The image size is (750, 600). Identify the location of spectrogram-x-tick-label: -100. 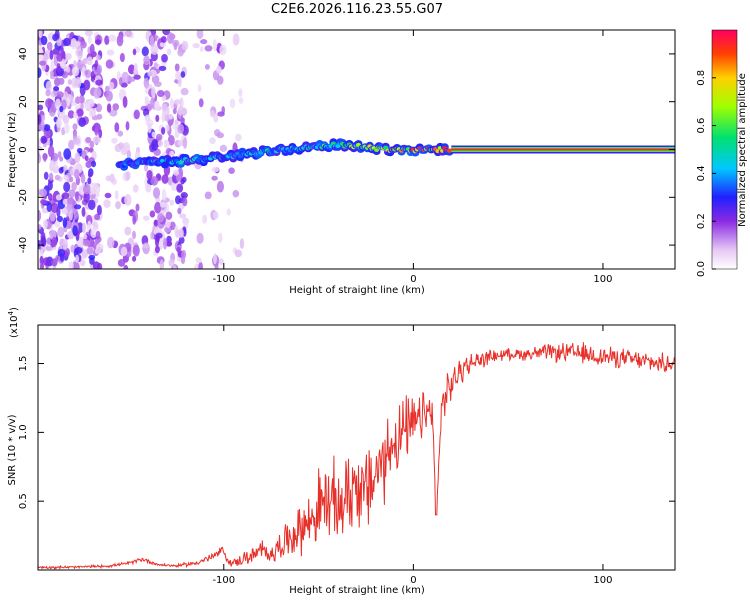
(223, 279).